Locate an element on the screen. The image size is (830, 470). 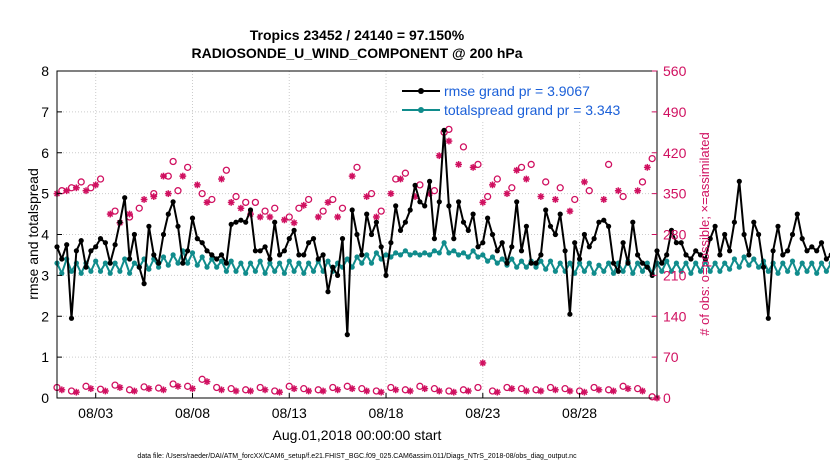
y-tick-label: 6 is located at coordinates (45, 153).